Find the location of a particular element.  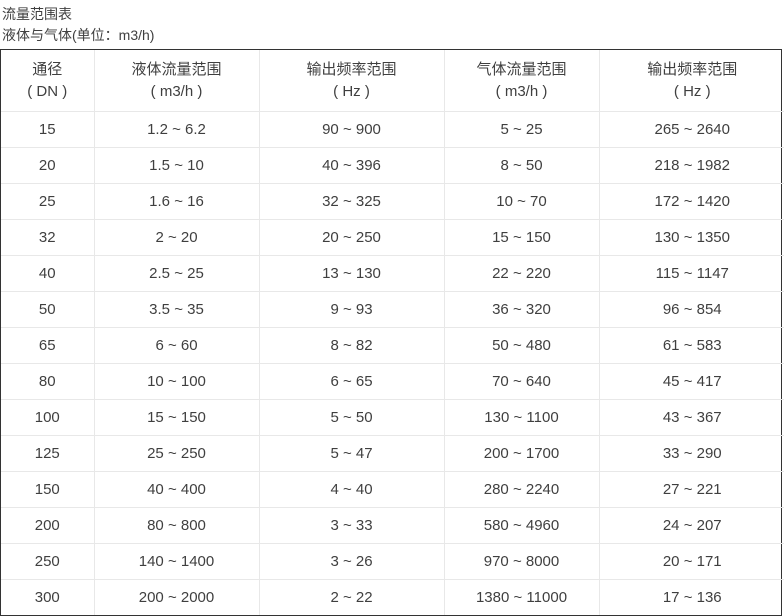

table-cell: 115 ~ 1147 is located at coordinates (691, 274).